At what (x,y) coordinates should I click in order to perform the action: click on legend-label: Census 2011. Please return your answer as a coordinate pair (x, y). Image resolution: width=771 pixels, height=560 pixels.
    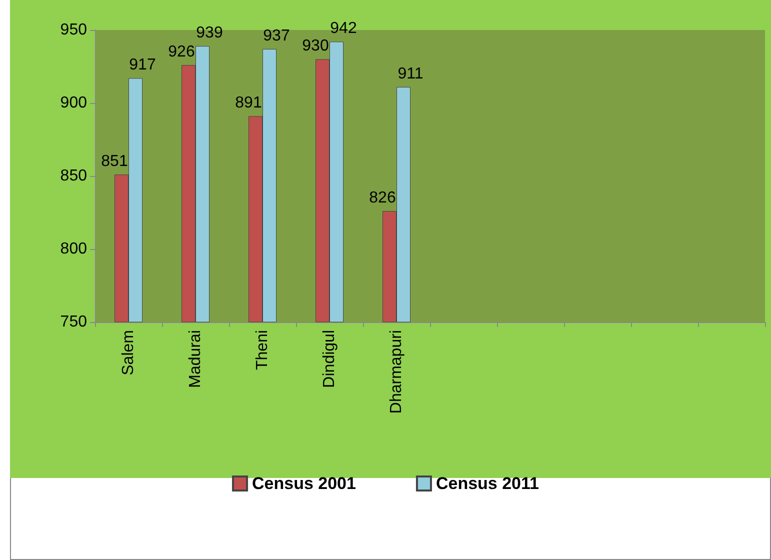
    Looking at the image, I should click on (487, 483).